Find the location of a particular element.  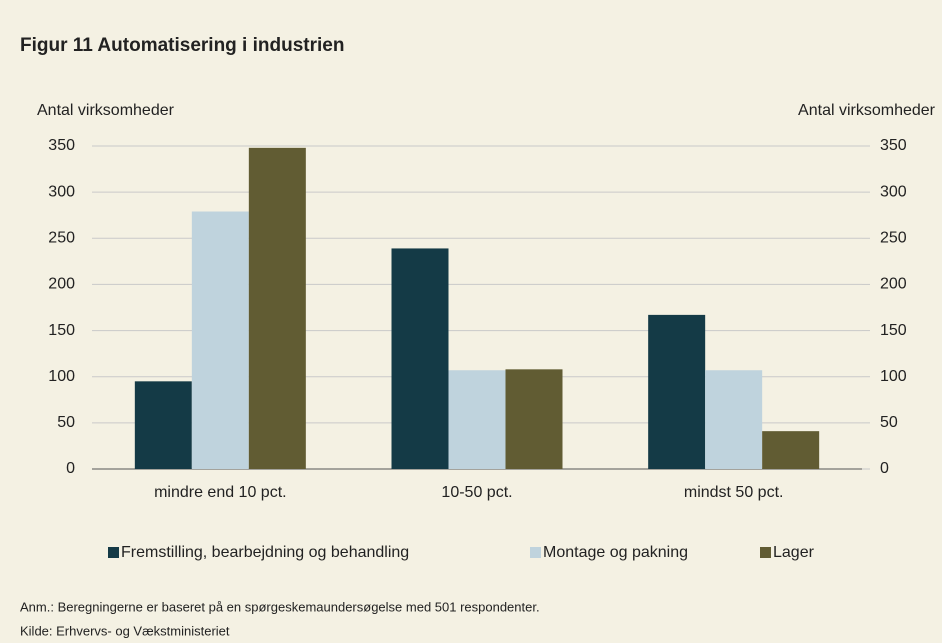

y2-axis-label: Antal virksomheder is located at coordinates (867, 110).